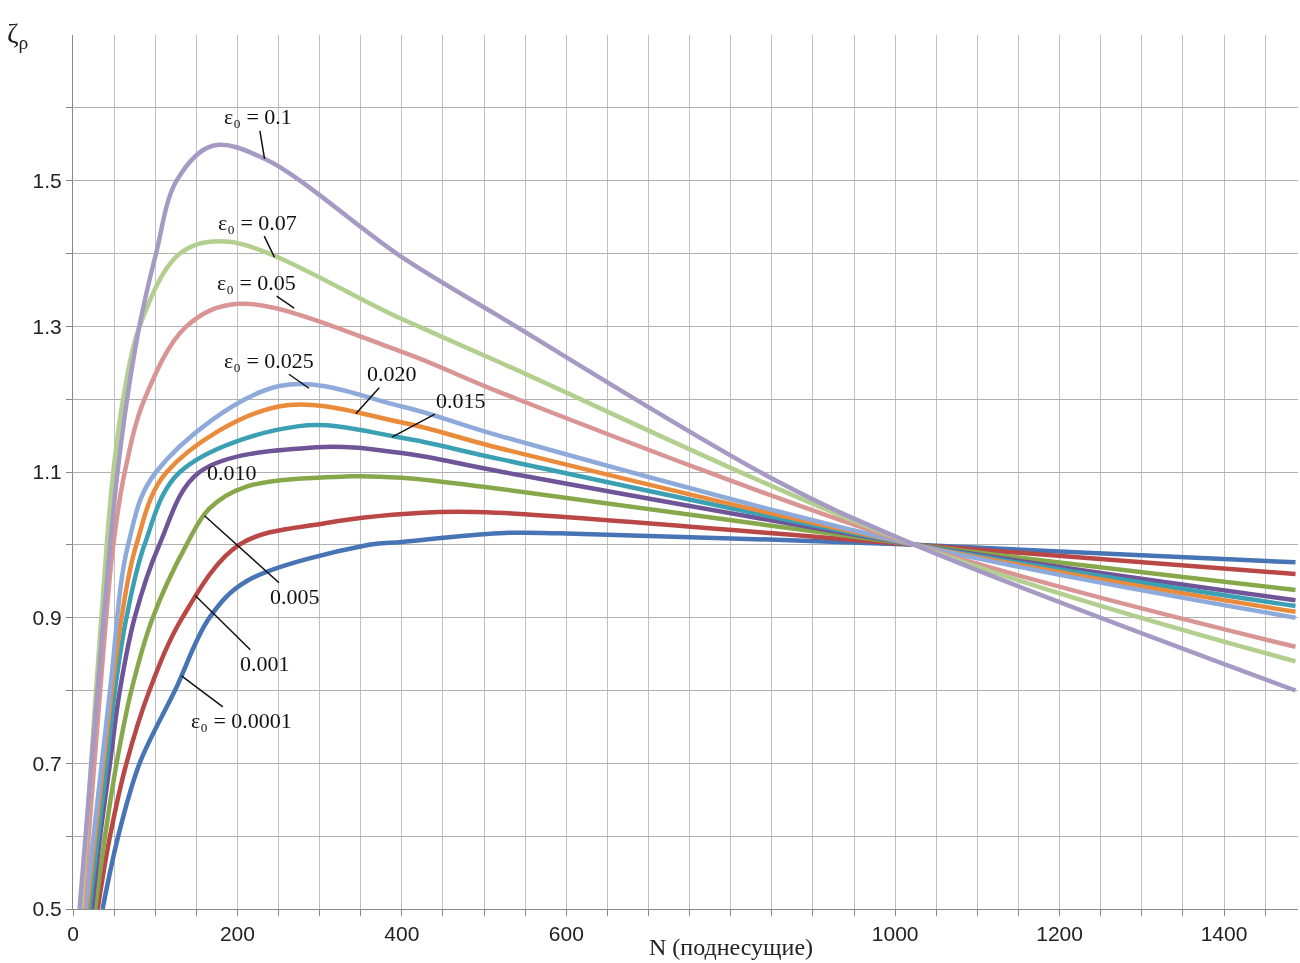 Image resolution: width=1300 pixels, height=963 pixels. Describe the element at coordinates (47, 618) in the screenshot. I see `y-tick-label: 0.9` at that location.